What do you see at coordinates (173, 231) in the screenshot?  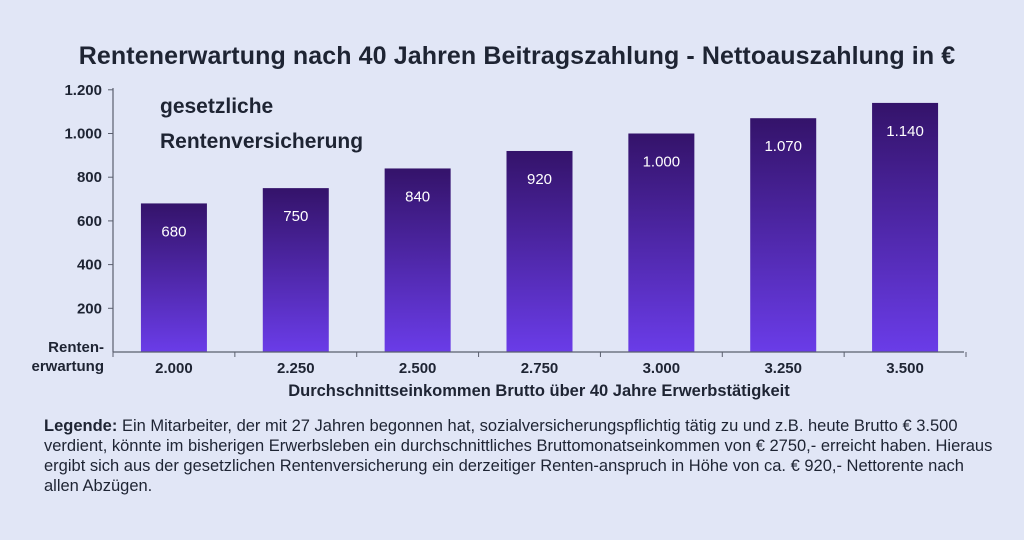 I see `bar-value-label: 680` at bounding box center [173, 231].